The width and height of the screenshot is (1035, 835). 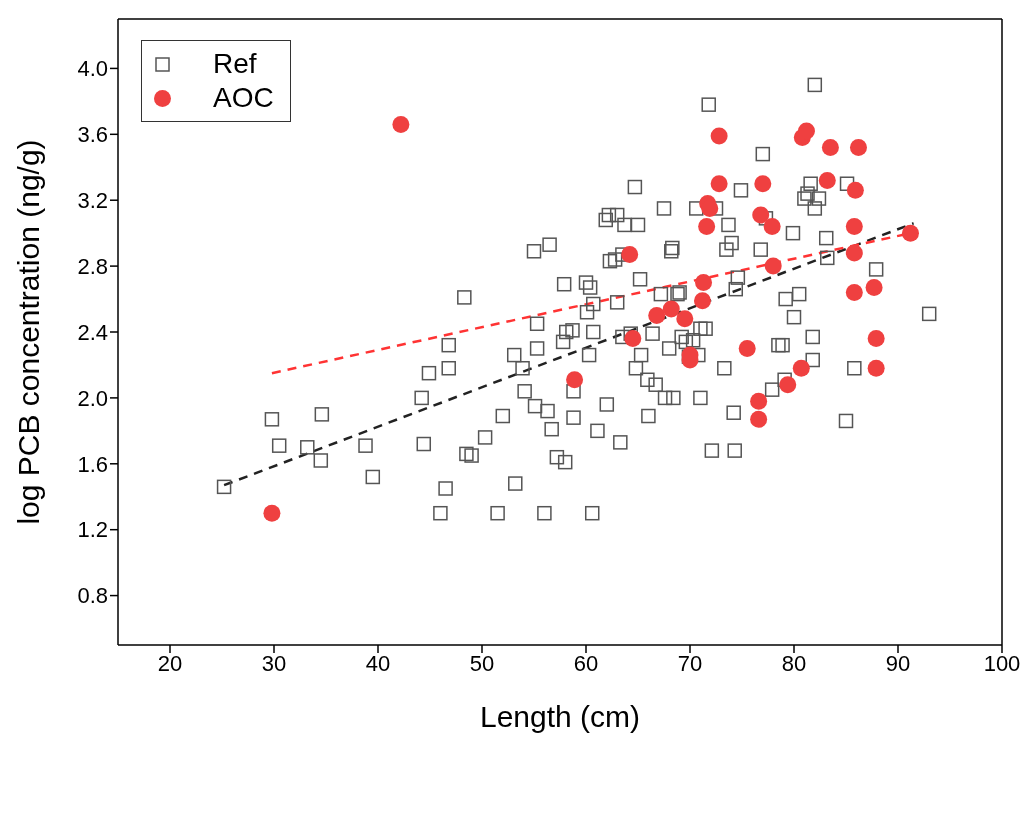 I want to click on x-axis-title: Length (cm), so click(x=560, y=716).